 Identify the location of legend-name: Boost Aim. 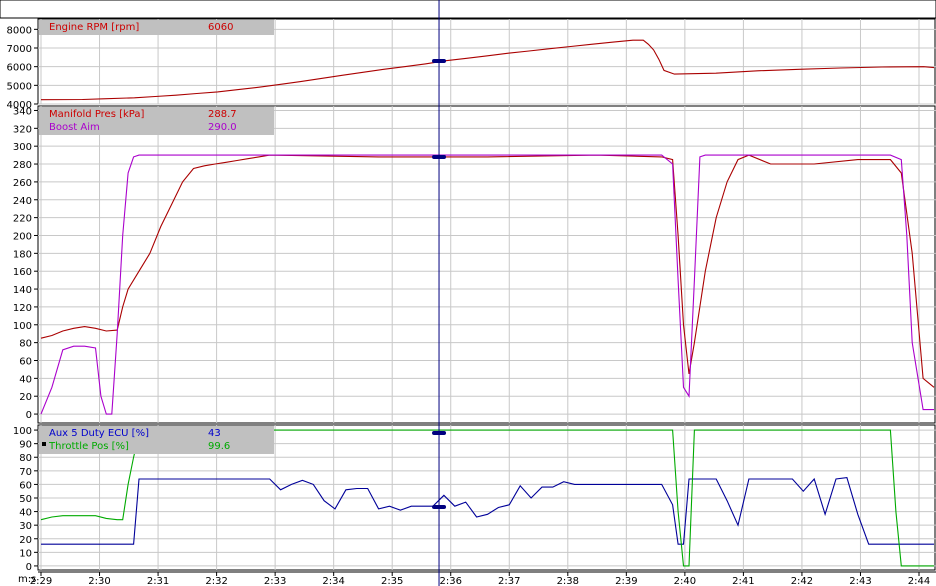
(74, 127).